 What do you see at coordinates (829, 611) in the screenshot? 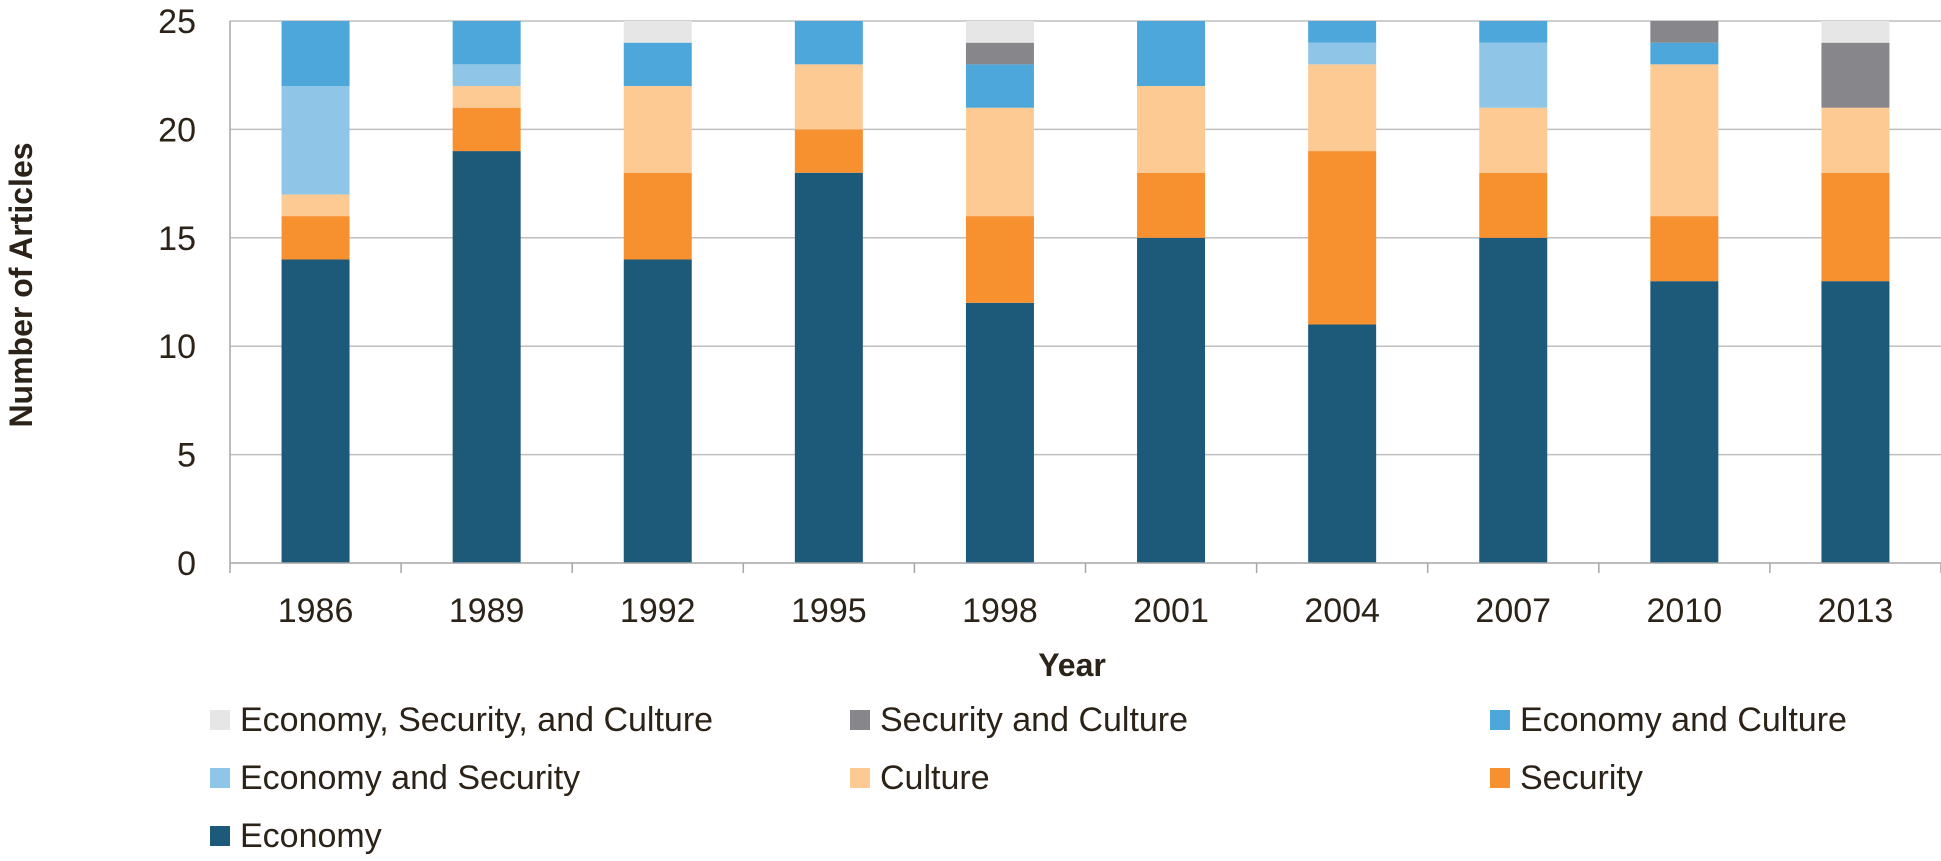
I see `x-tick-label: 1995` at bounding box center [829, 611].